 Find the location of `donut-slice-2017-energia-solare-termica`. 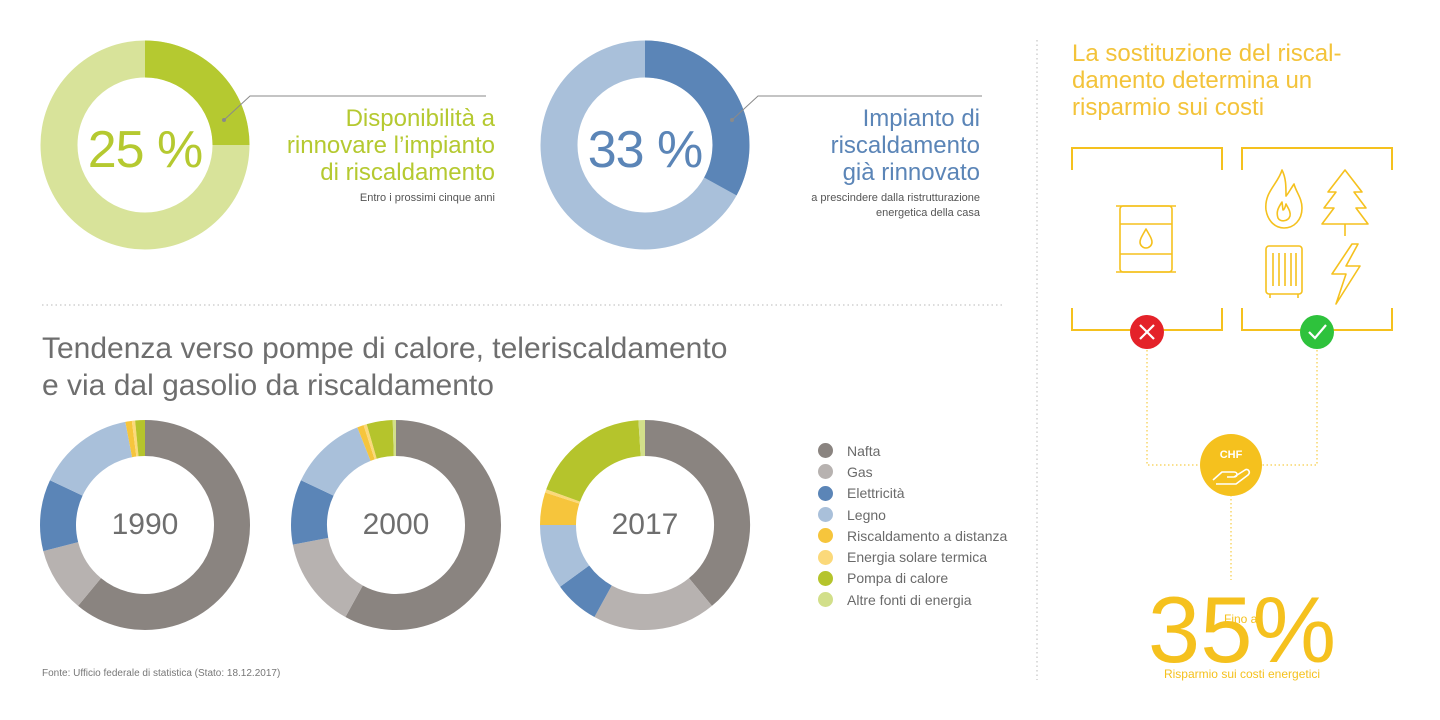

donut-slice-2017-energia-solare-termica is located at coordinates (563, 496).